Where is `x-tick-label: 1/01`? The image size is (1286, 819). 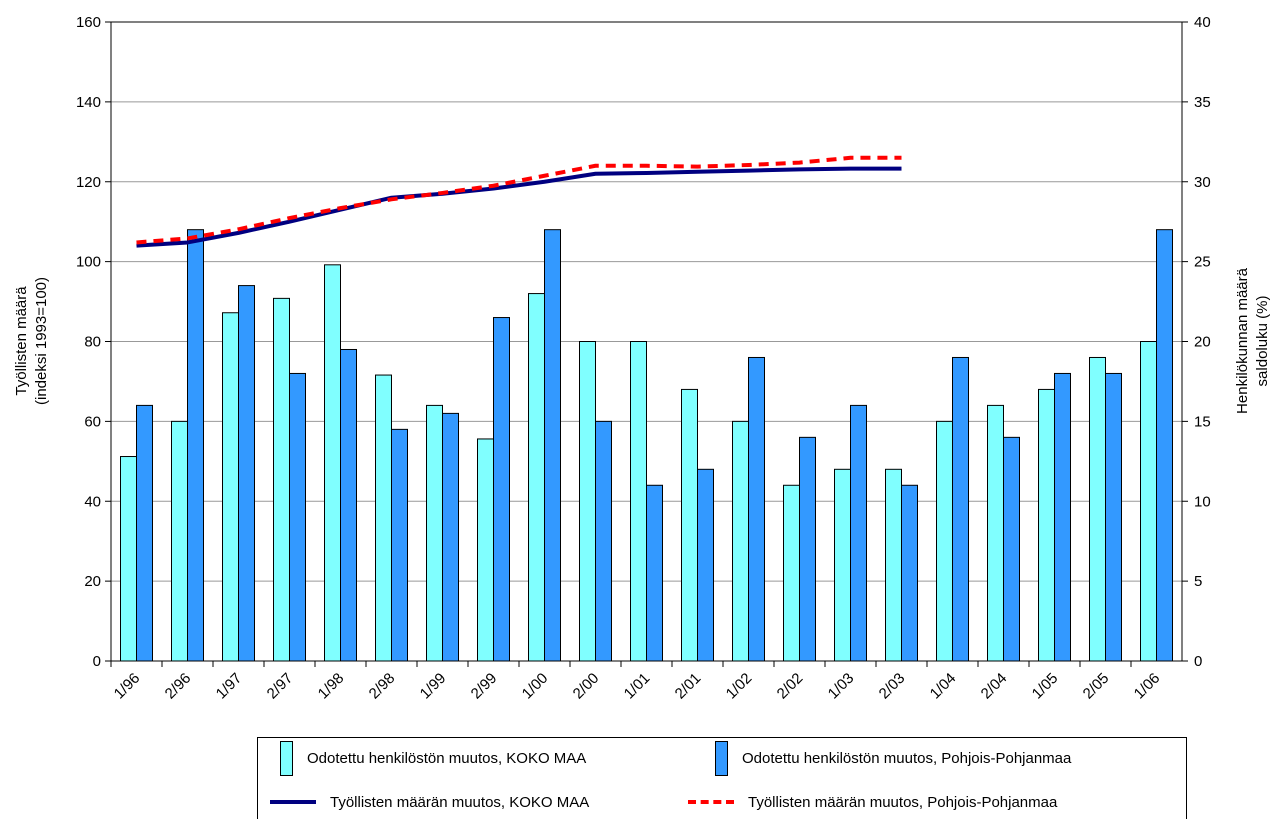
x-tick-label: 1/01 is located at coordinates (637, 686).